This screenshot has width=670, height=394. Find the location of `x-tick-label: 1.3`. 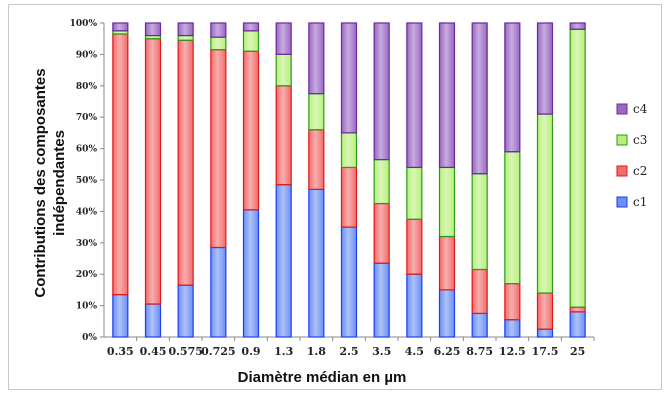

x-tick-label: 1.3 is located at coordinates (283, 351).